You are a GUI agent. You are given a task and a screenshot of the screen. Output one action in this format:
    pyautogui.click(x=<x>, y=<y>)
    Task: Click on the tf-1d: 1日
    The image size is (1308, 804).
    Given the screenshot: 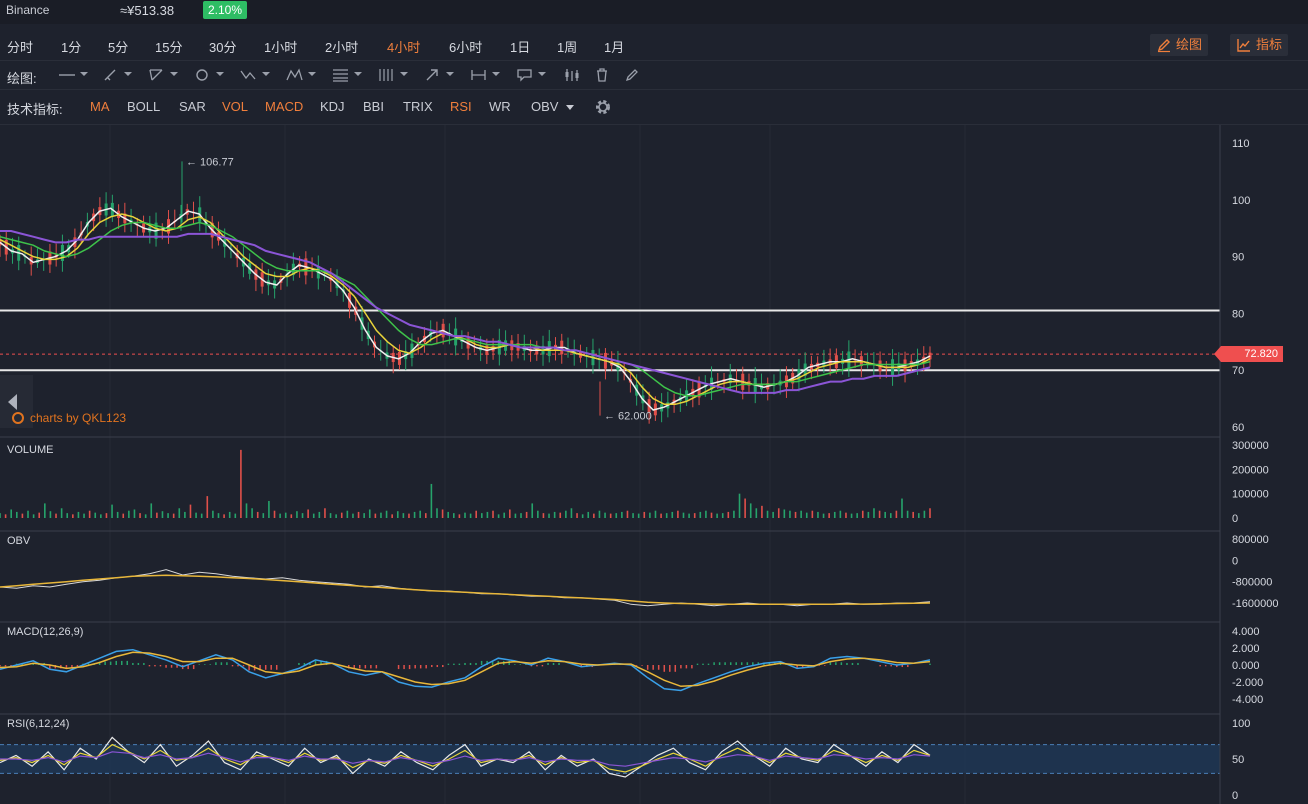 What is the action you would take?
    pyautogui.click(x=520, y=47)
    